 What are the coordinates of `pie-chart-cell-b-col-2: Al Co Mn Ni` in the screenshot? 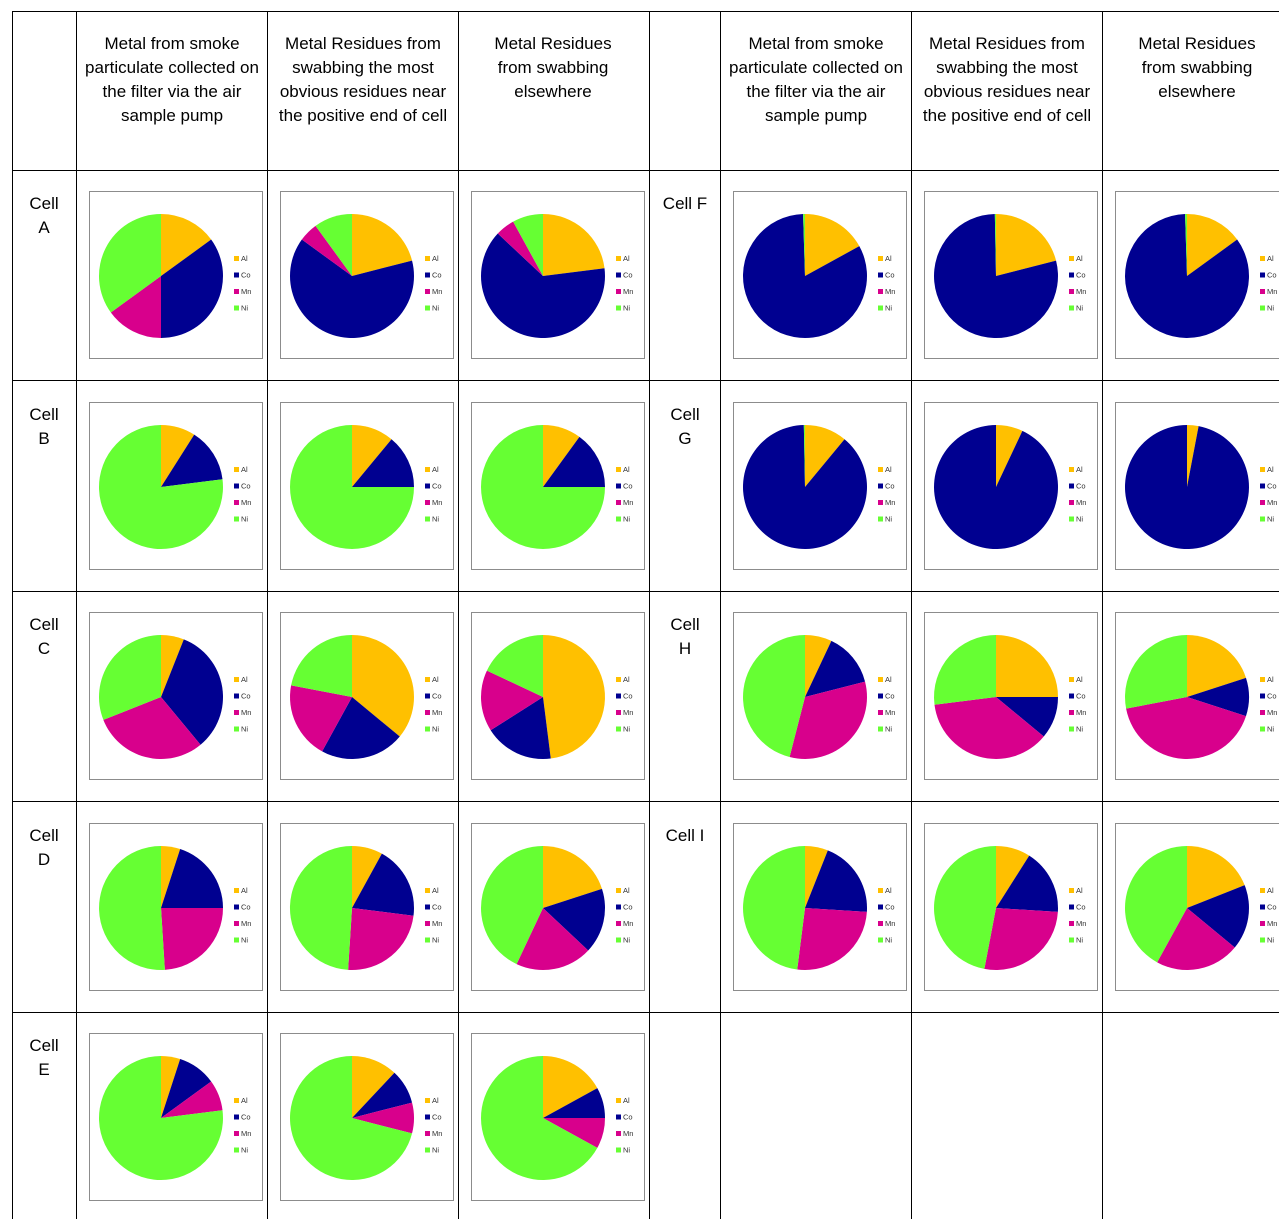 It's located at (367, 486).